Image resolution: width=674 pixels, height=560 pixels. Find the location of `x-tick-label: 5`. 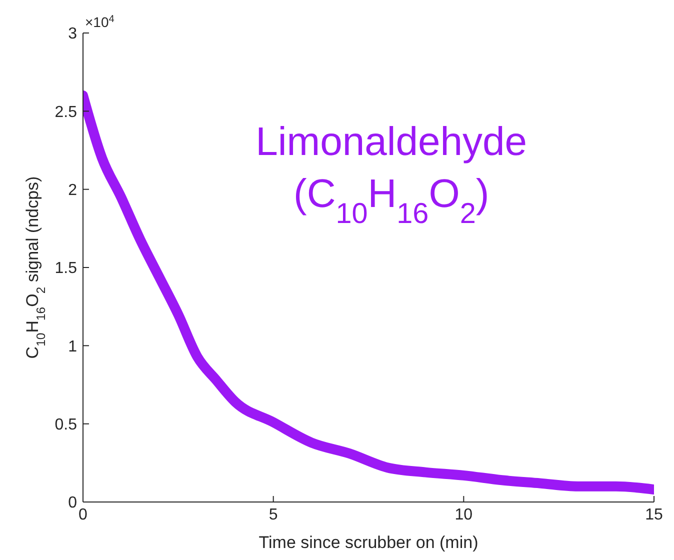

x-tick-label: 5 is located at coordinates (273, 515).